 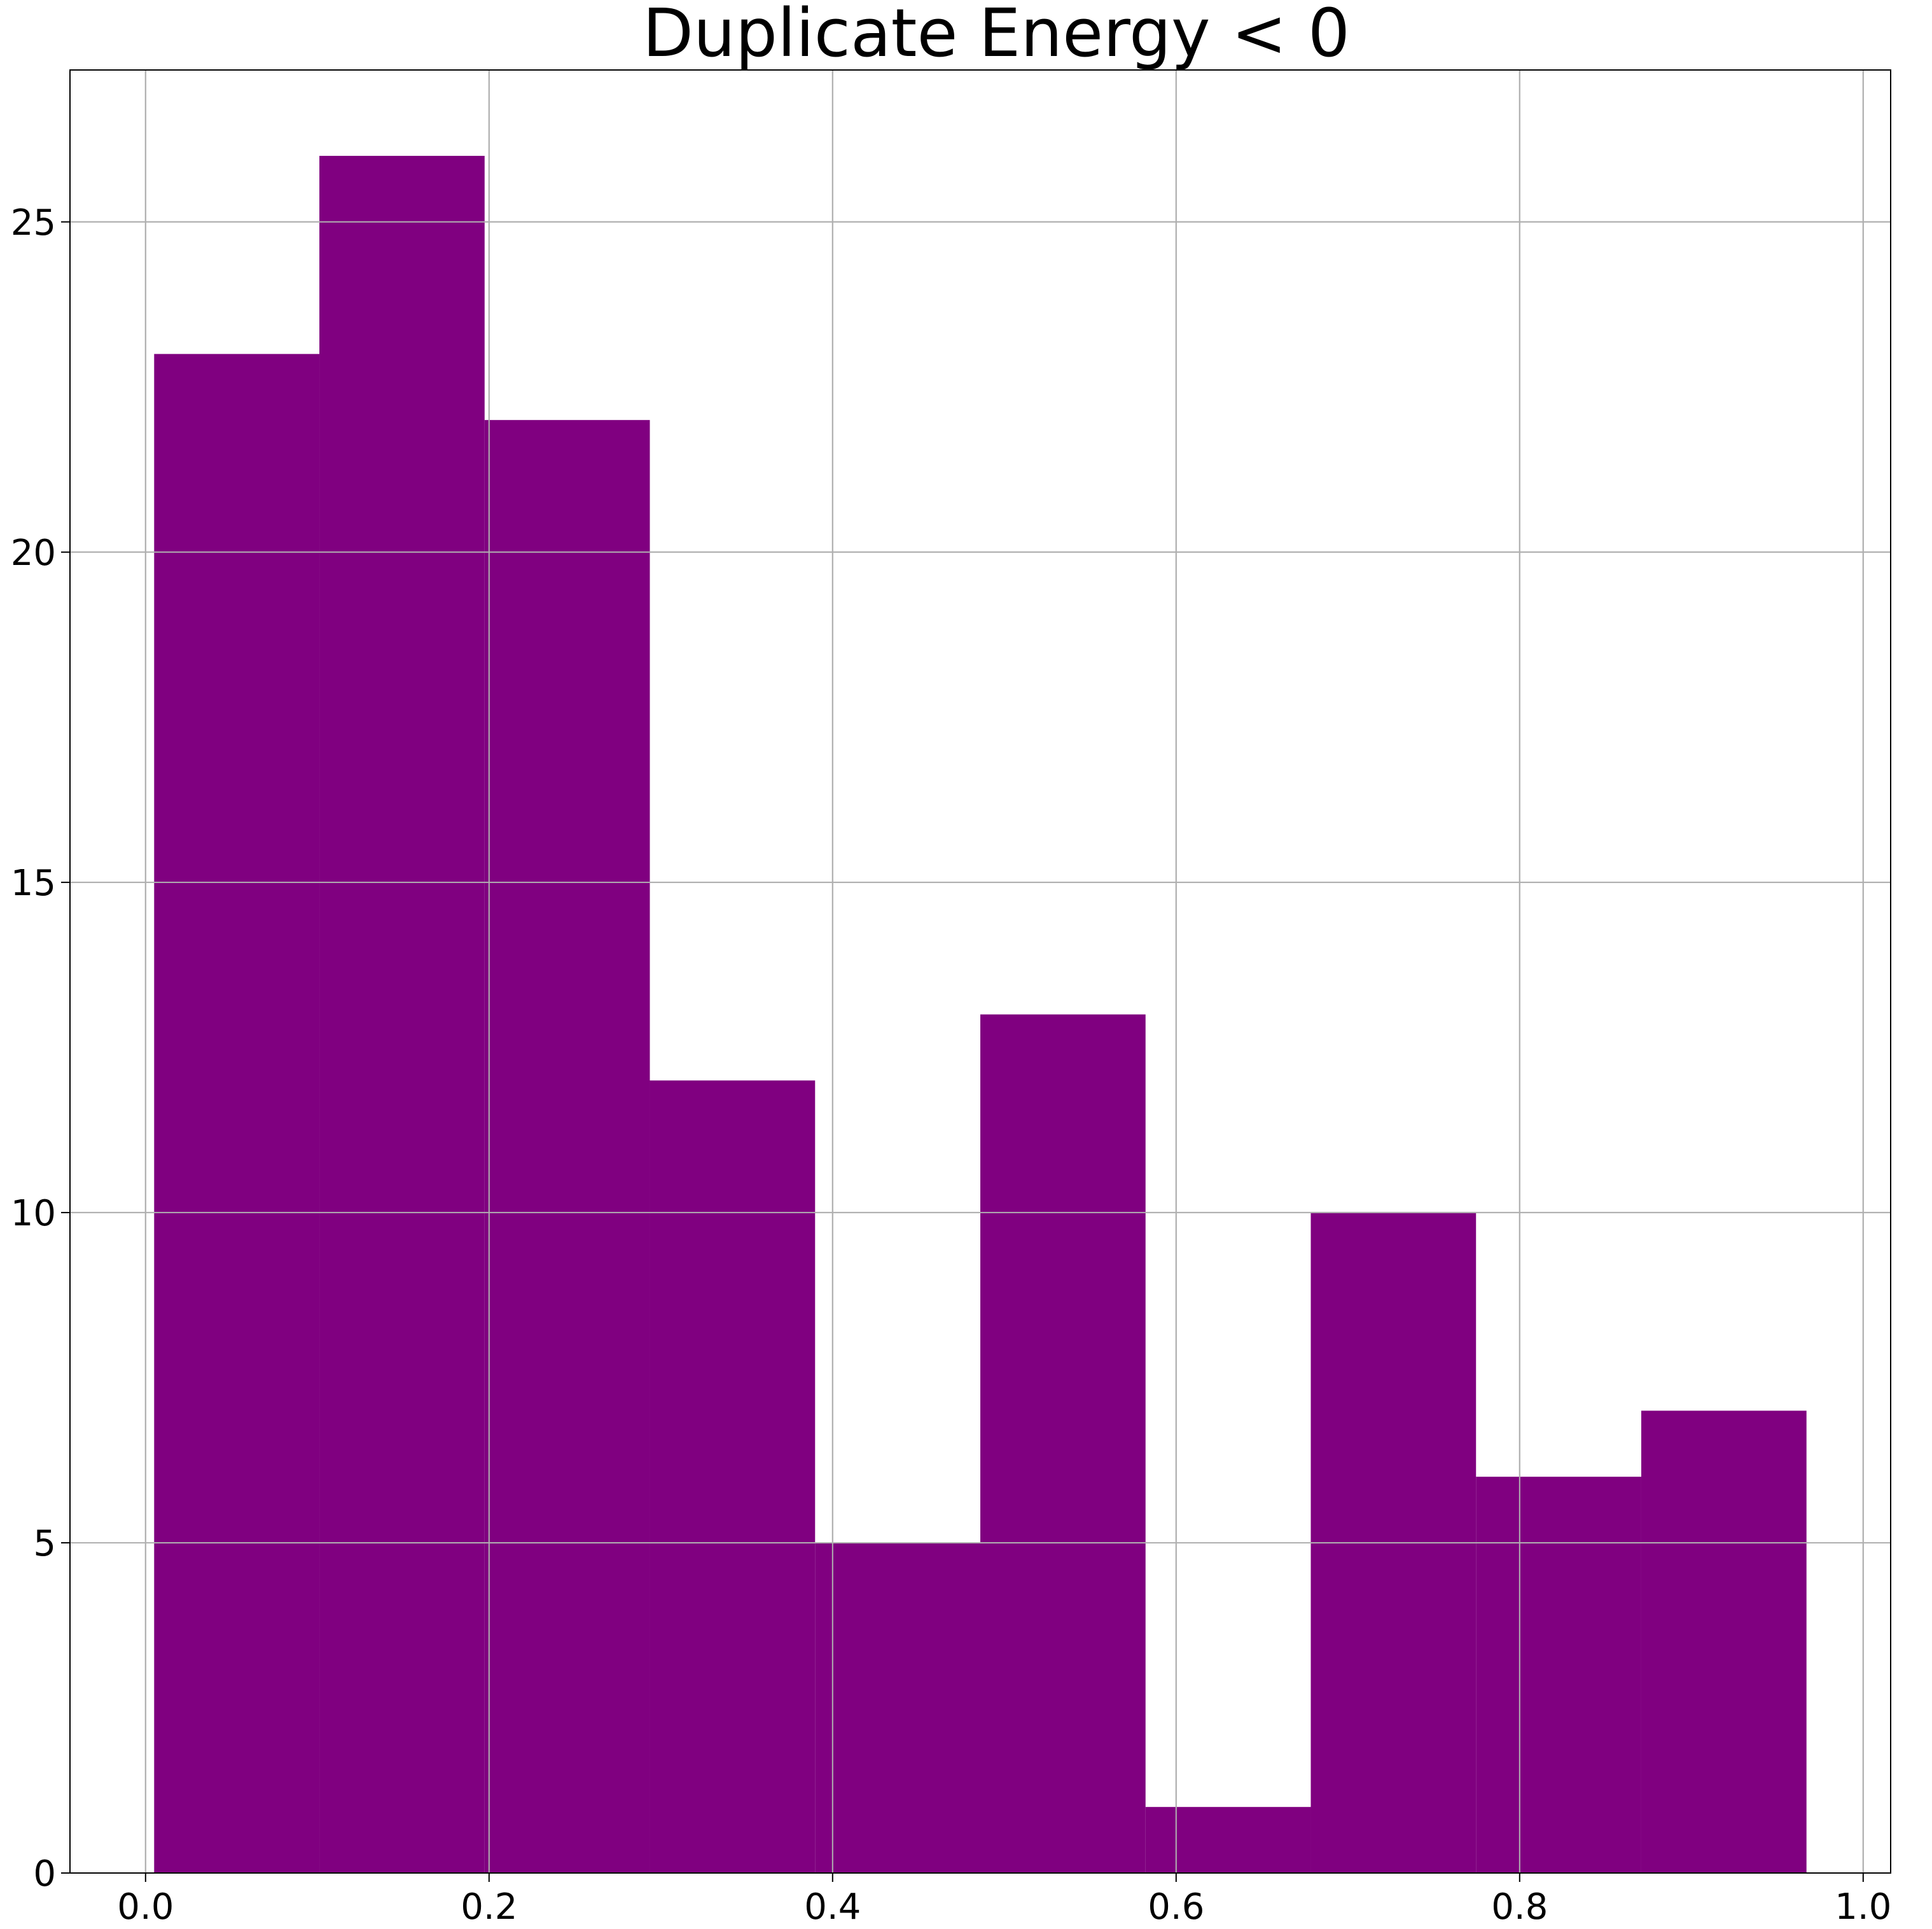 What do you see at coordinates (40, 1048) in the screenshot?
I see `y-axis-ticks: 0 5 10 15 20 25` at bounding box center [40, 1048].